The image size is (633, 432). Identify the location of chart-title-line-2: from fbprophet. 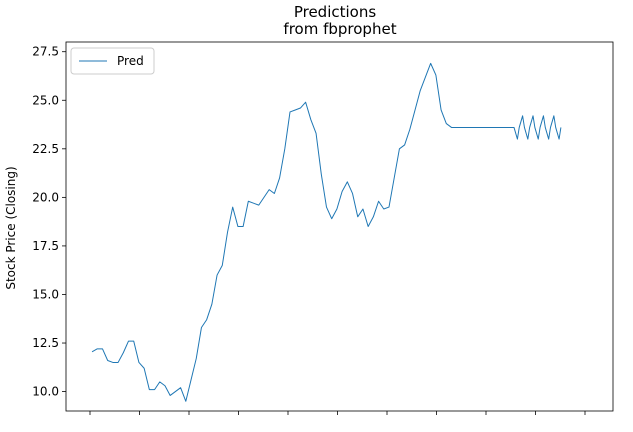
(339, 29).